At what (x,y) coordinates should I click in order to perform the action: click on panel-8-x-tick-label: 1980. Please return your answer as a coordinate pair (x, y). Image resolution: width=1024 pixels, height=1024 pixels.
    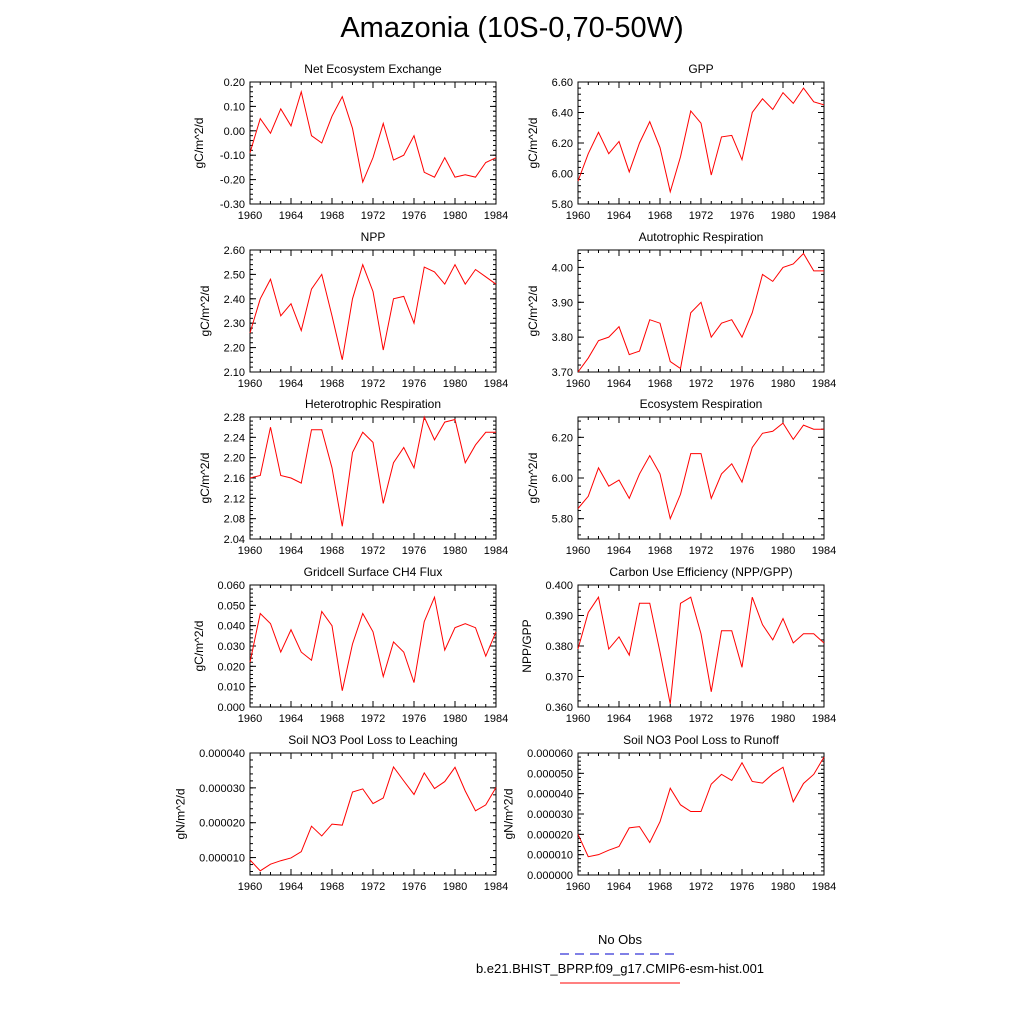
    Looking at the image, I should click on (783, 719).